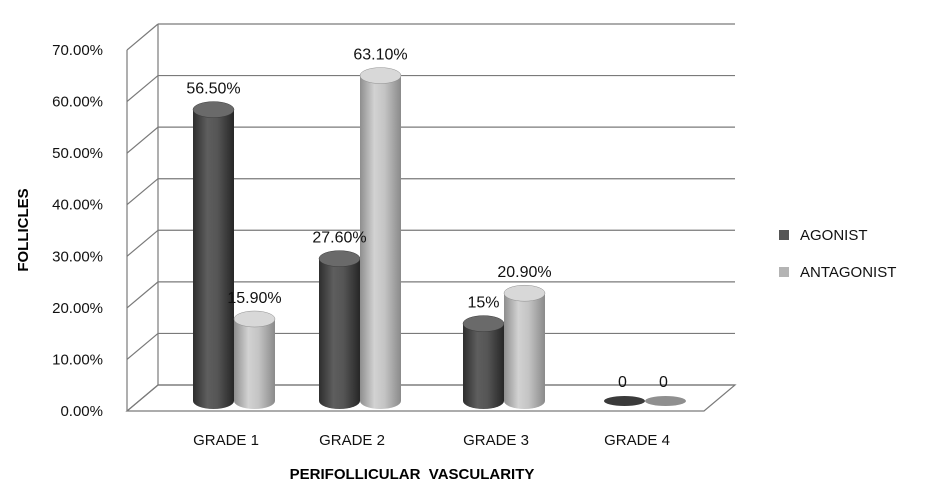 This screenshot has height=496, width=927. Describe the element at coordinates (784, 272) in the screenshot. I see `legend-swatch-antagonist` at that location.